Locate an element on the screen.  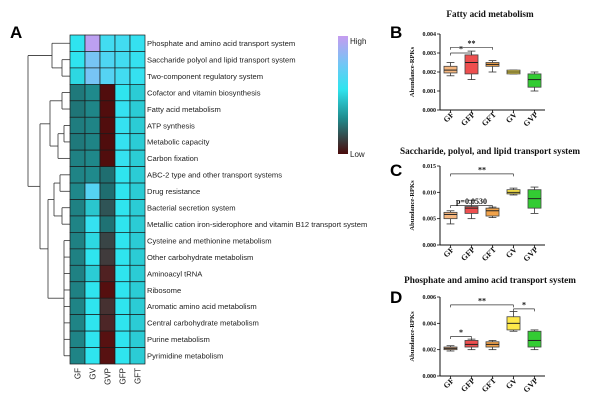
x-tick-label: GVP is located at coordinates (531, 385).